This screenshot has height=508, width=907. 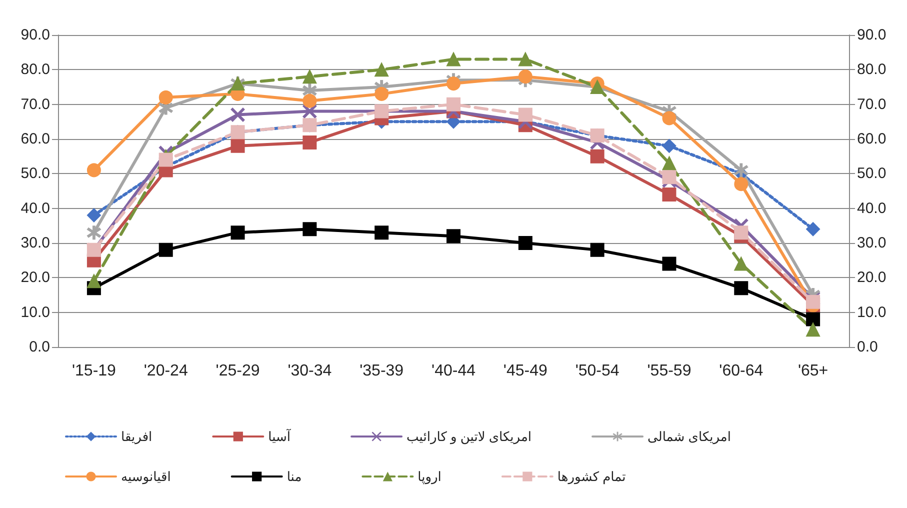 I want to click on legend-label: آسیا, so click(x=280, y=436).